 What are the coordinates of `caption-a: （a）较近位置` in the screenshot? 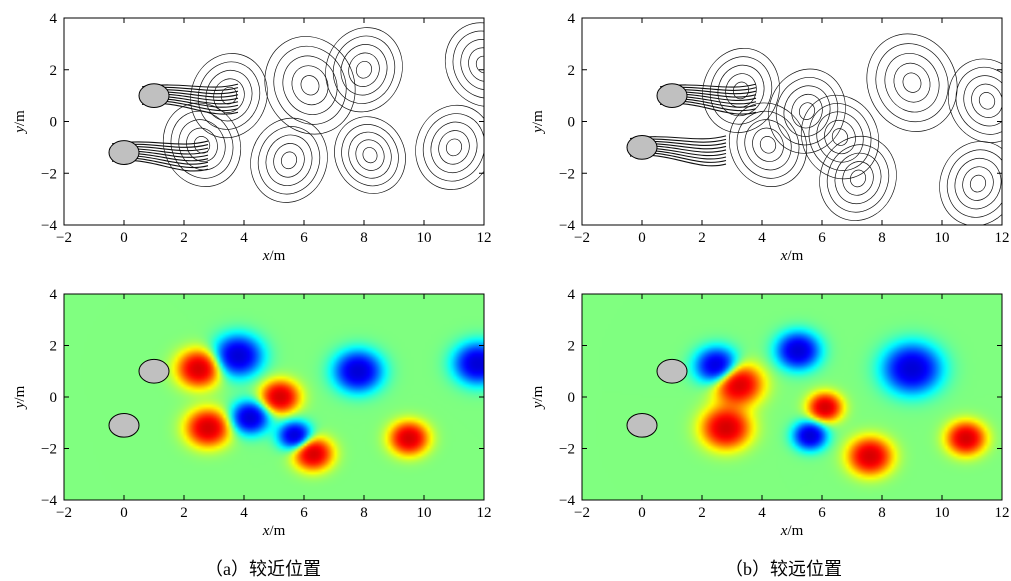 It's located at (263, 569).